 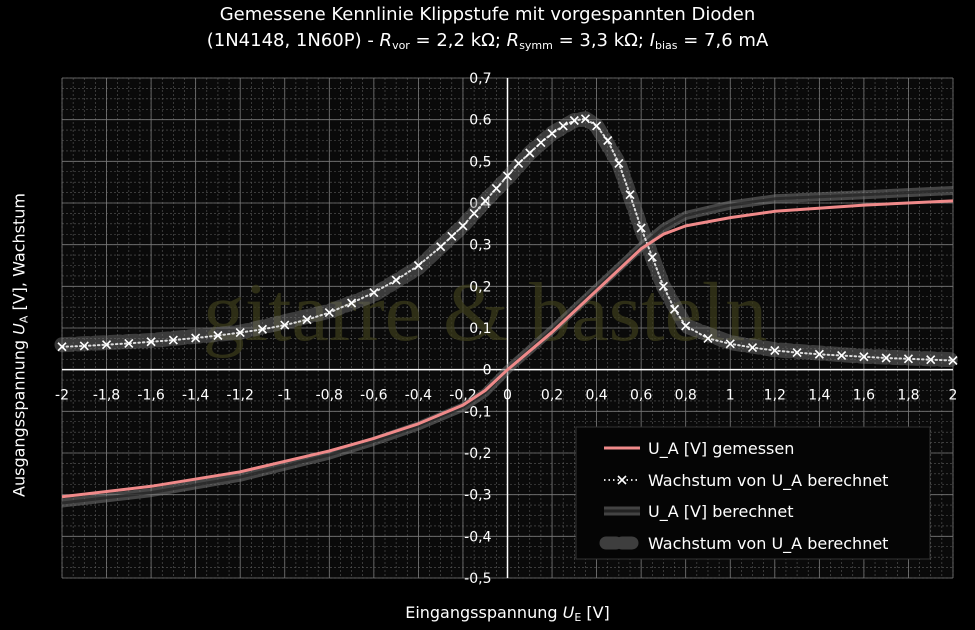 I want to click on x-axis-label-unit: [V], so click(x=595, y=612).